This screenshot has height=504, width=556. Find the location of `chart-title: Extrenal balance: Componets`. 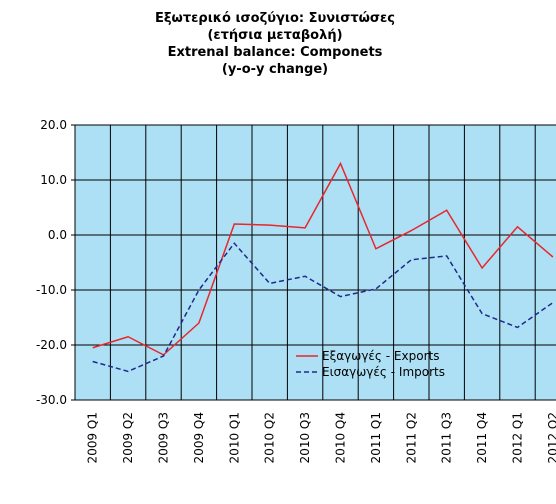

chart-title: Extrenal balance: Componets is located at coordinates (275, 52).